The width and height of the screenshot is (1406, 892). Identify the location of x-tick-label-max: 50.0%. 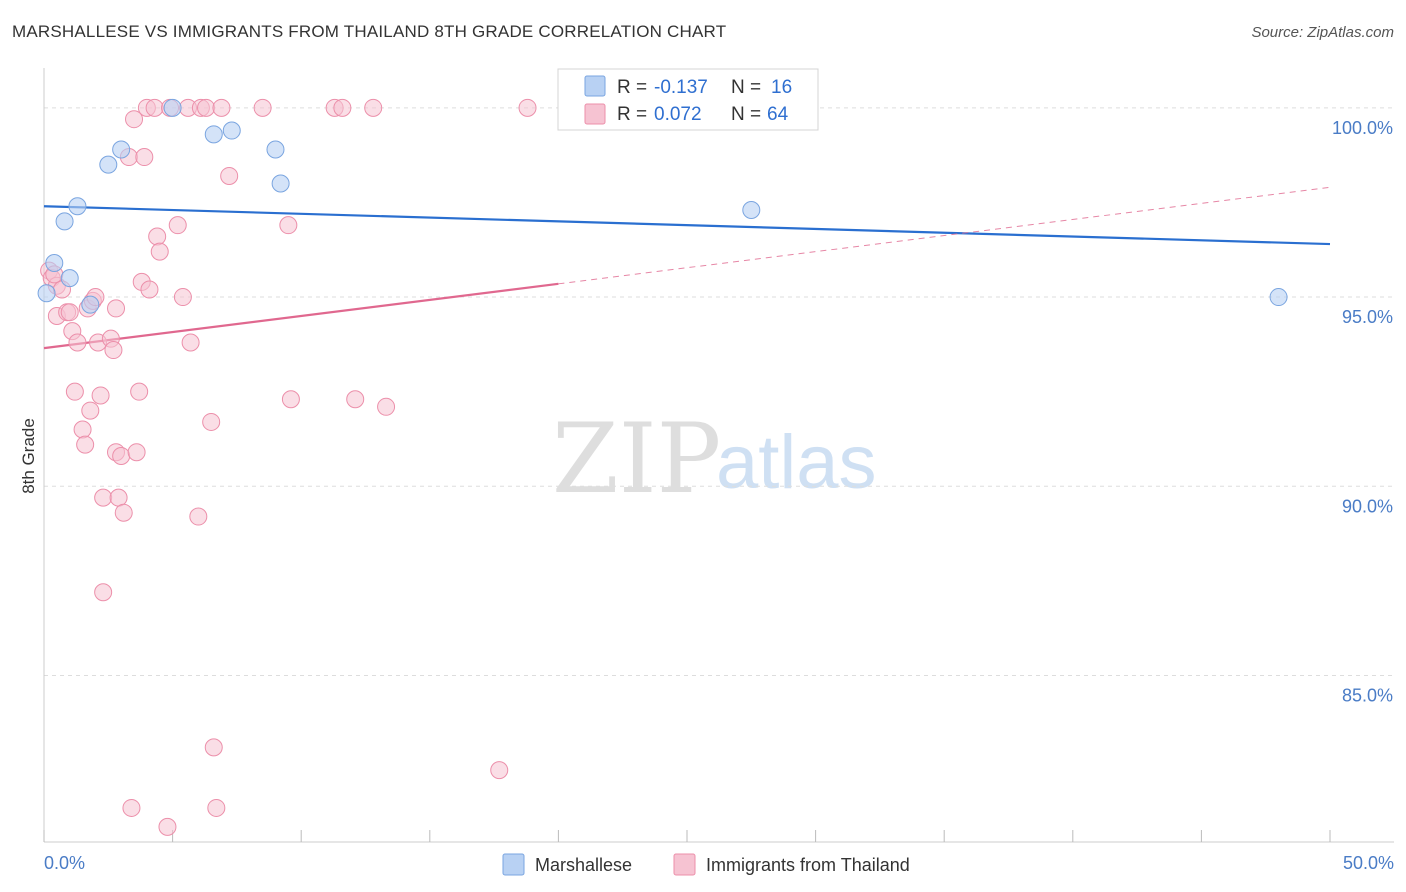
(1368, 863).